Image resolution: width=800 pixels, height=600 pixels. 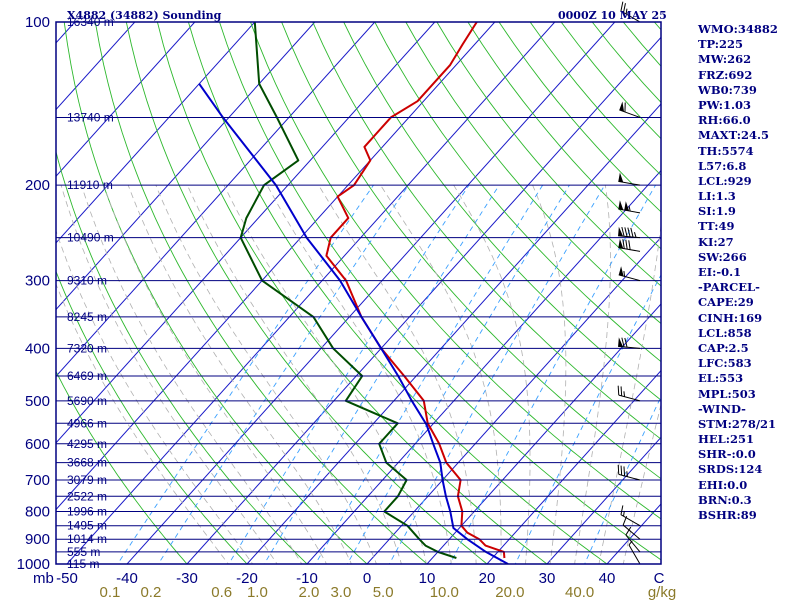 I want to click on x-axis-unit: C, so click(x=659, y=578).